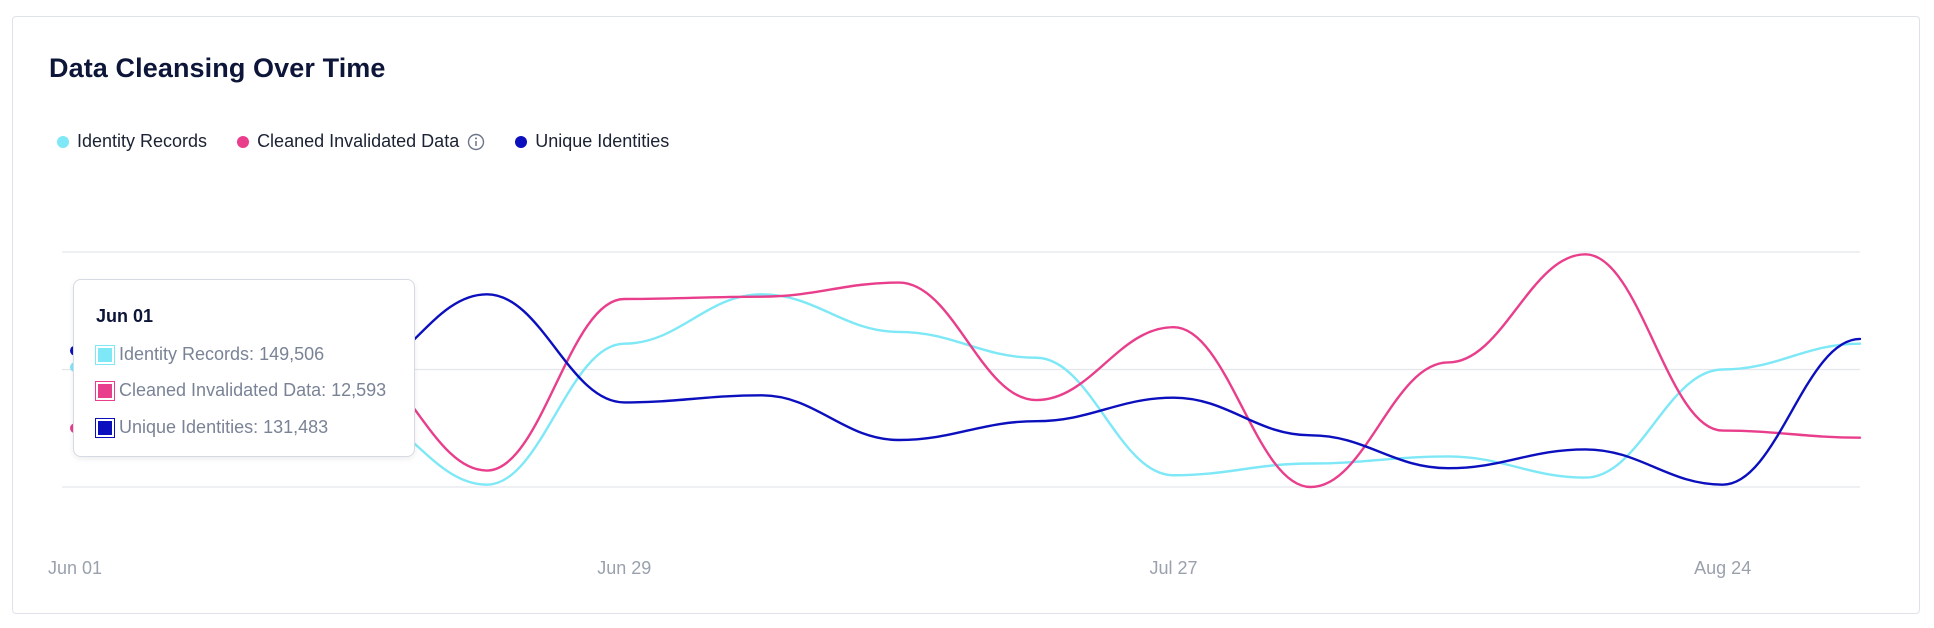 This screenshot has height=628, width=1934. I want to click on tooltip-row-identity-records: Identity Records: 149,506, so click(210, 354).